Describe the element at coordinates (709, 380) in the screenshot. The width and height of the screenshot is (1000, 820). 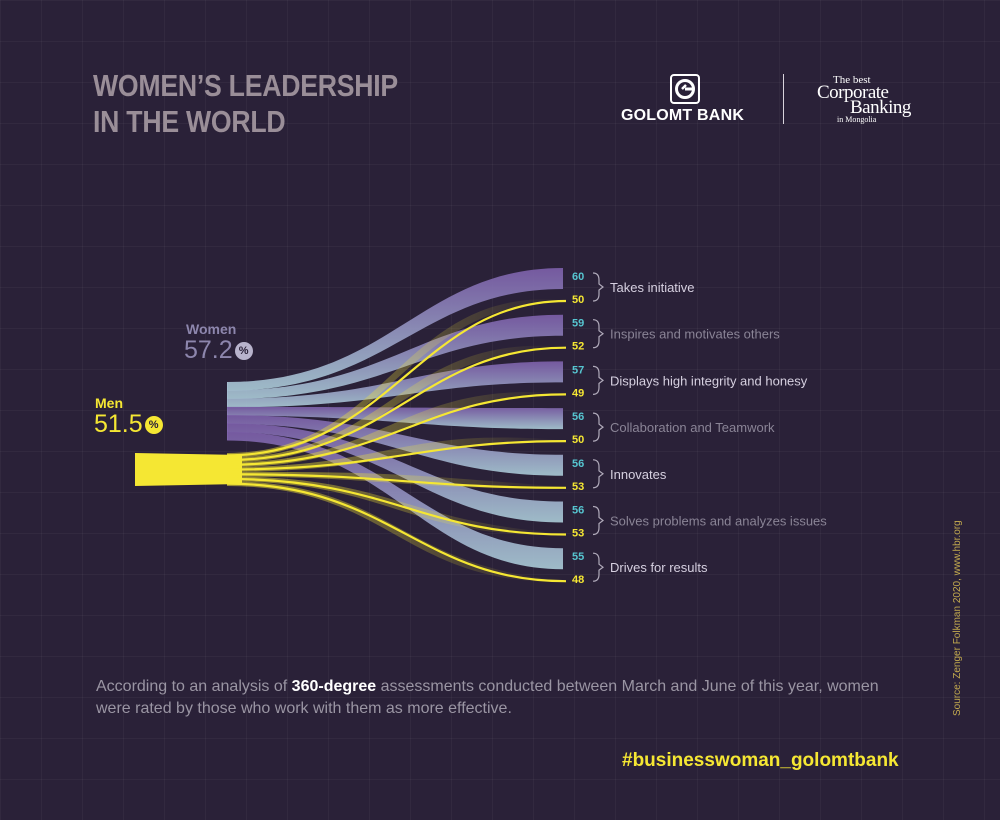
I see `category-label: Displays high integrity and honesy` at that location.